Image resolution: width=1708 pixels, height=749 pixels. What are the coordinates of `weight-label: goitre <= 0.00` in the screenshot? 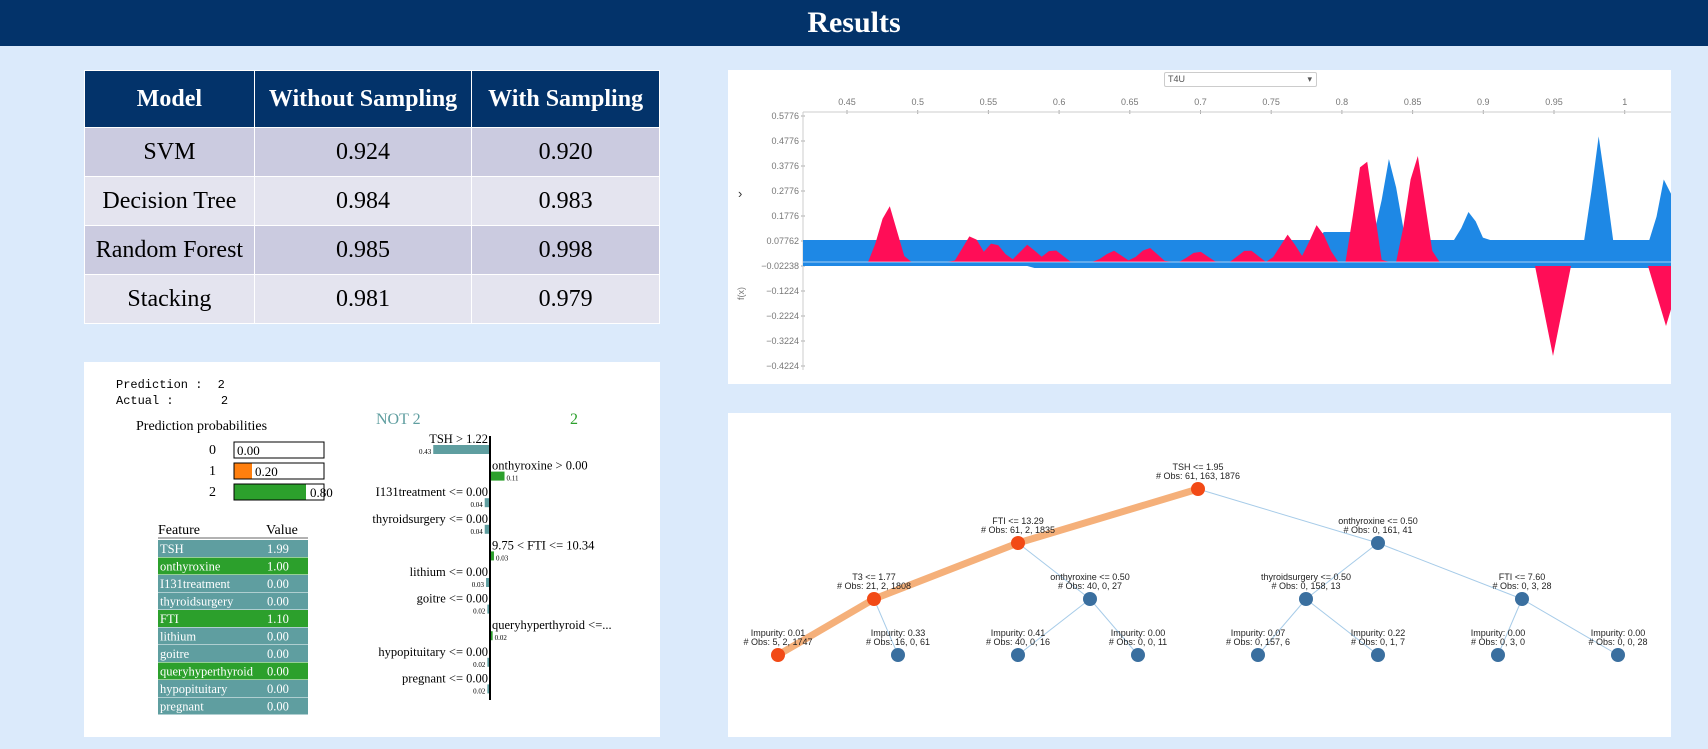 It's located at (452, 599).